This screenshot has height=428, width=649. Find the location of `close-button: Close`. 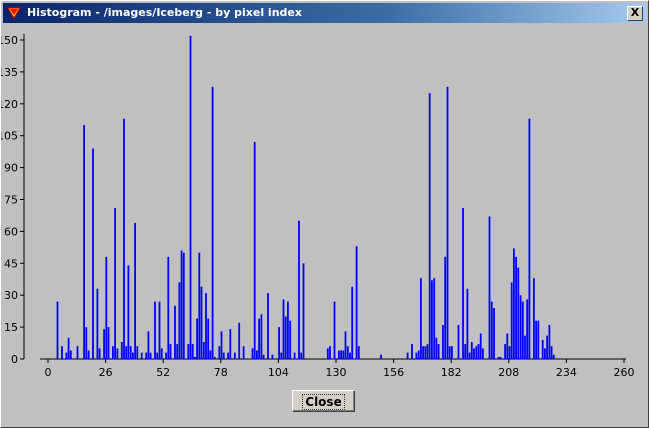

close-button: Close is located at coordinates (323, 401).